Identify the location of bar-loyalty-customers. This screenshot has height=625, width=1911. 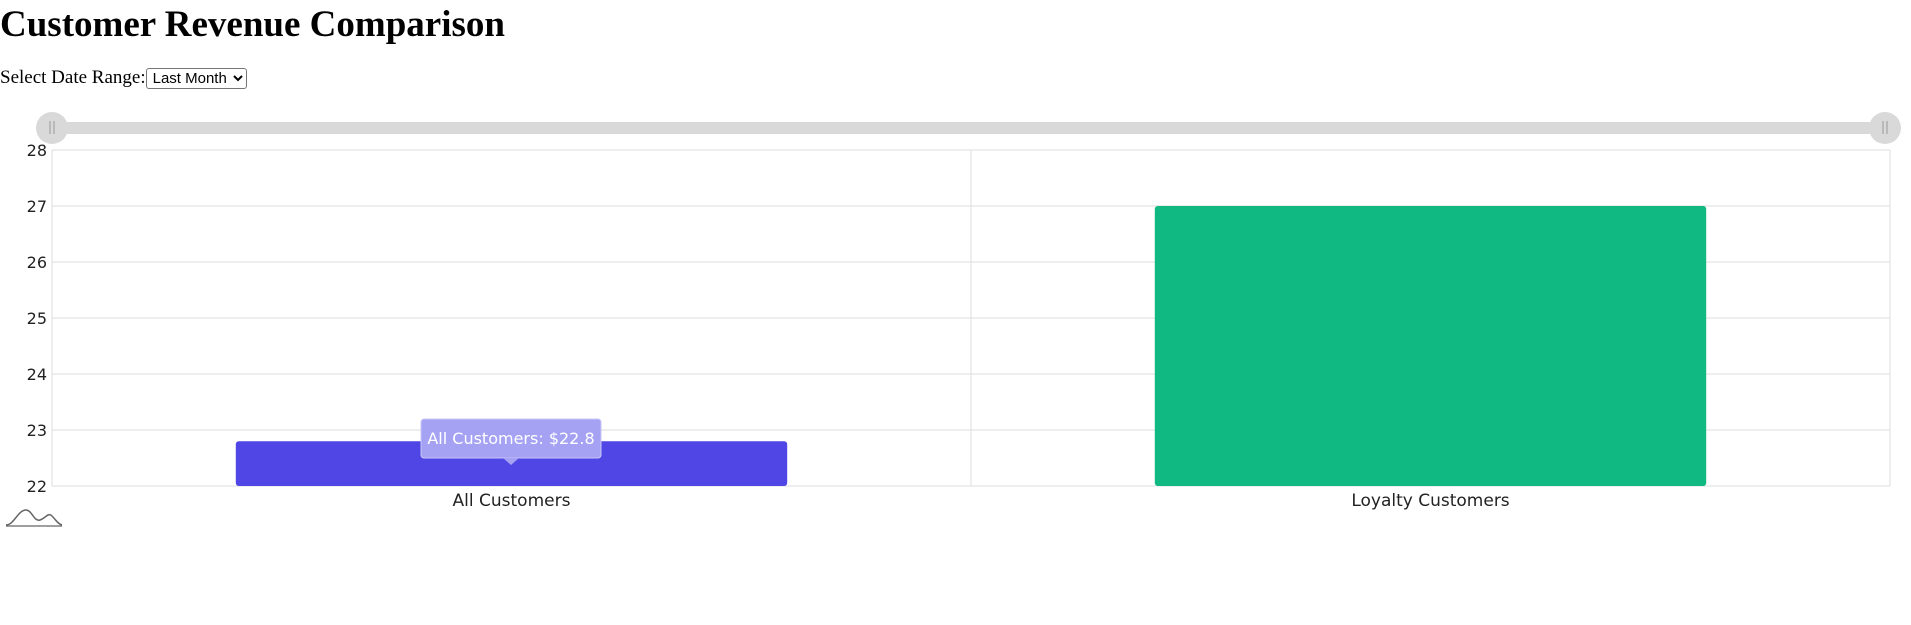
(1430, 346).